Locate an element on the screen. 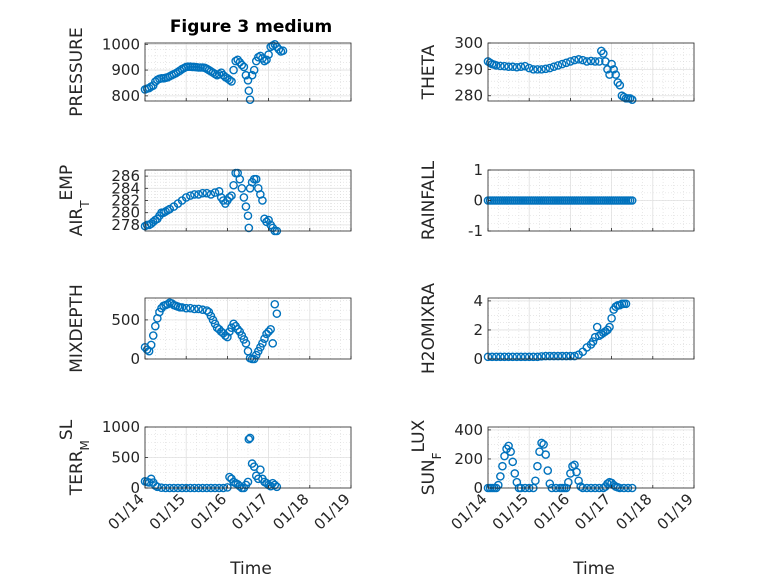 The height and width of the screenshot is (583, 778). y-tick-label: 300 is located at coordinates (468, 43).